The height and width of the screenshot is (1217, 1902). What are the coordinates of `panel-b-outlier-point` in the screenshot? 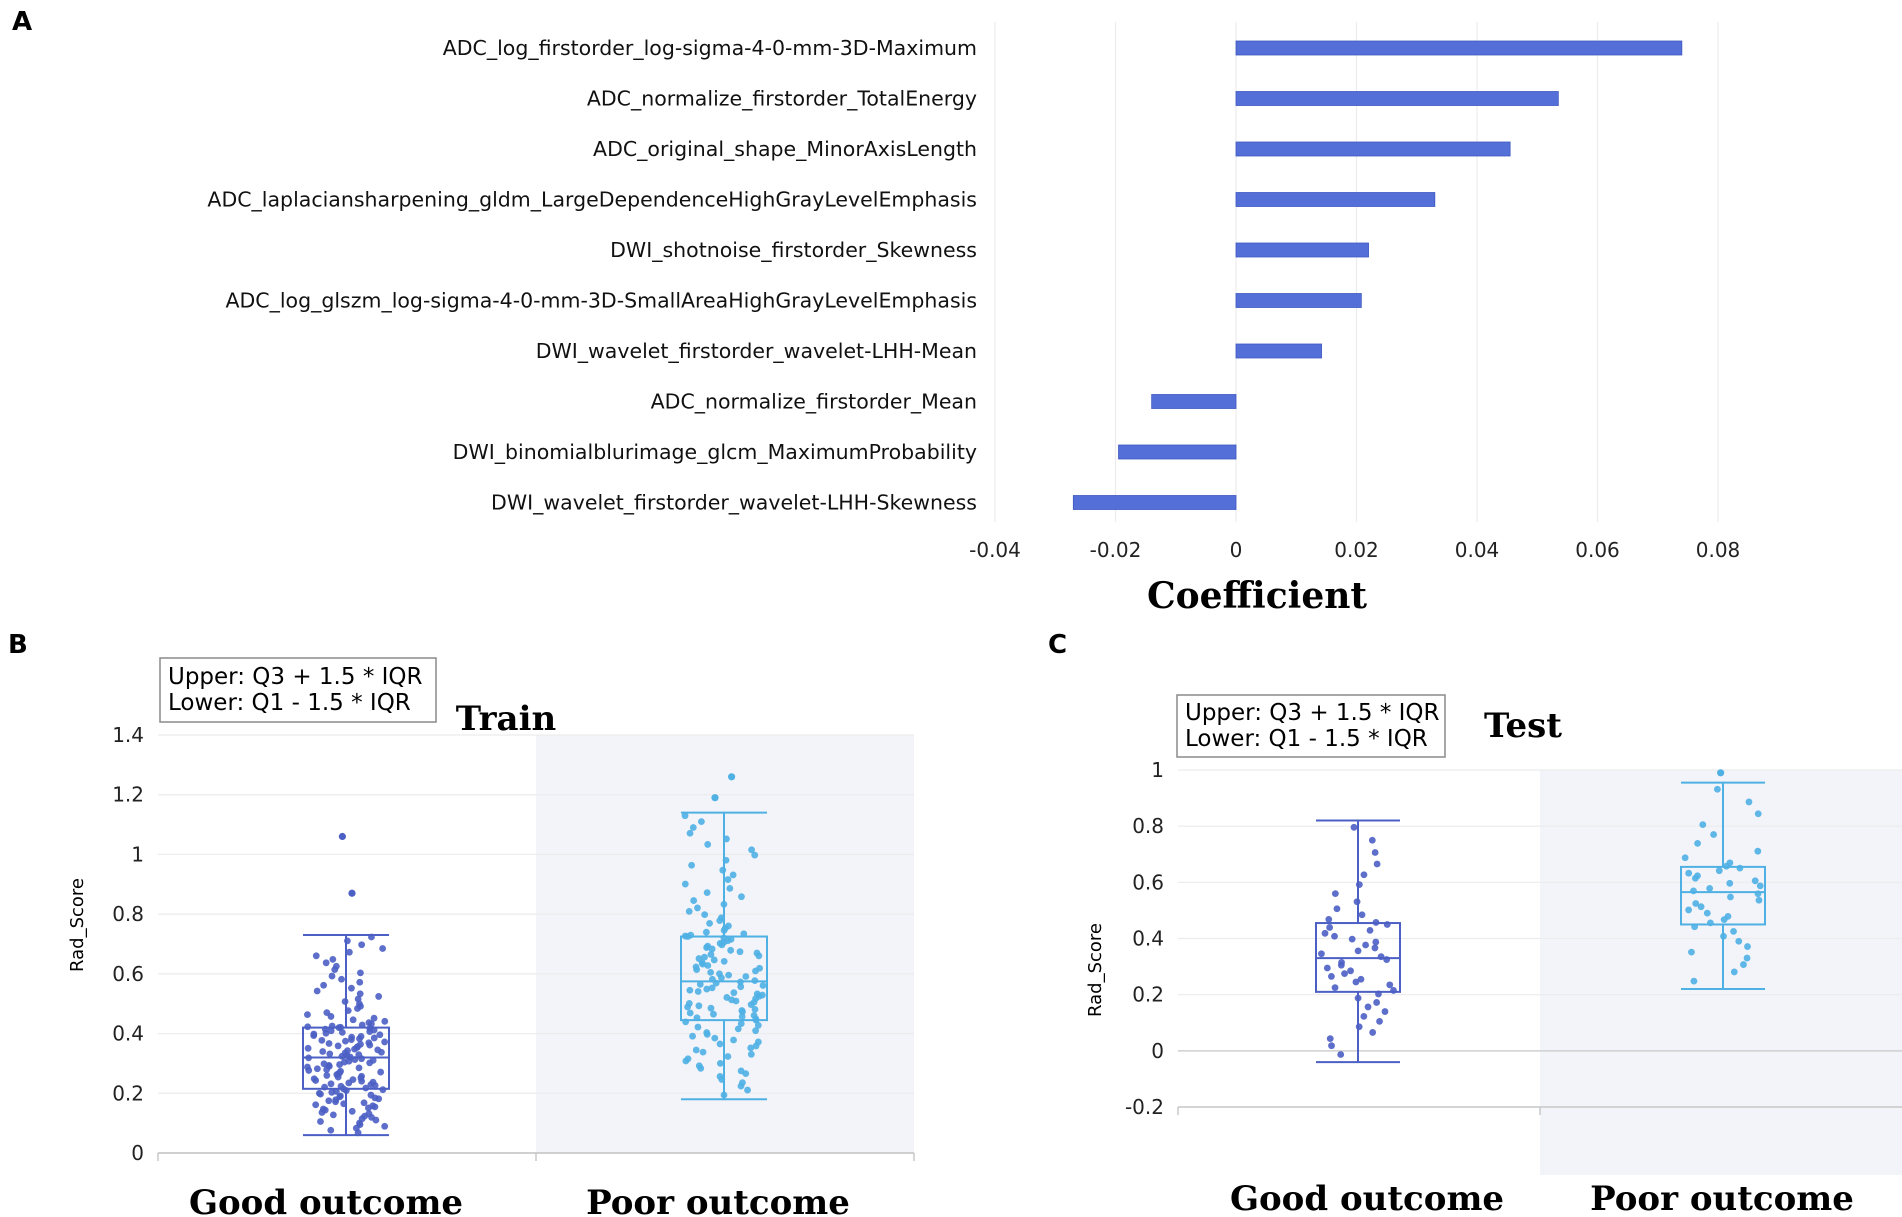 It's located at (715, 798).